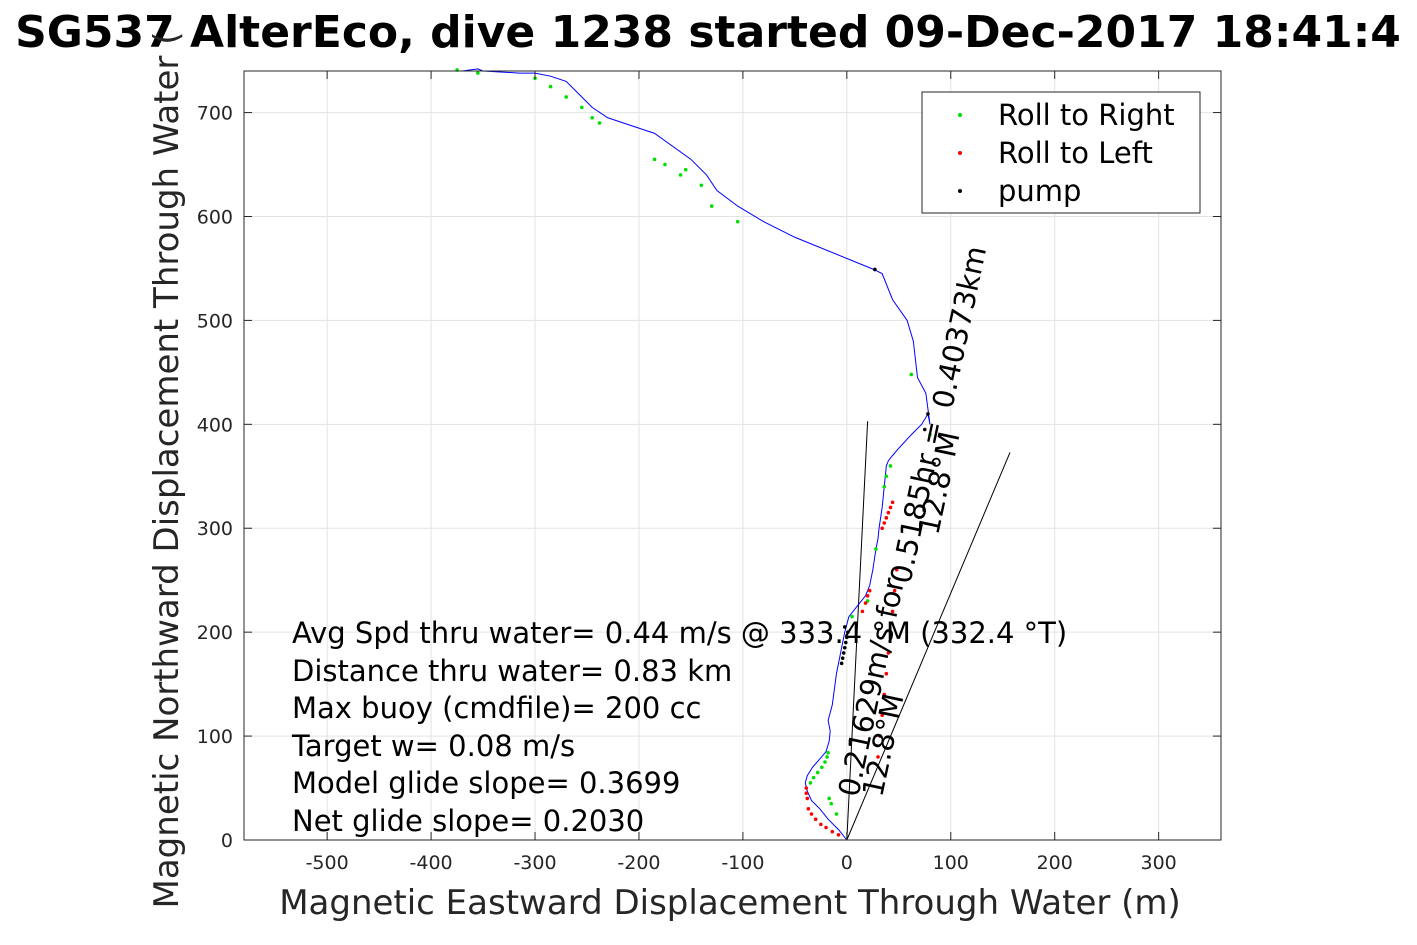 This screenshot has height=945, width=1417. What do you see at coordinates (1159, 863) in the screenshot?
I see `x-tick-label: 300` at bounding box center [1159, 863].